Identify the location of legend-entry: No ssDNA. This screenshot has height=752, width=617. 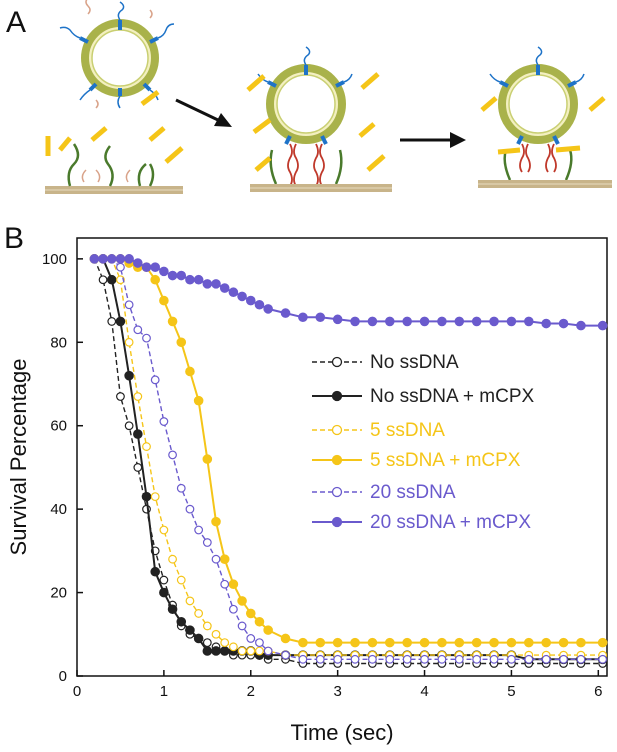
(385, 362).